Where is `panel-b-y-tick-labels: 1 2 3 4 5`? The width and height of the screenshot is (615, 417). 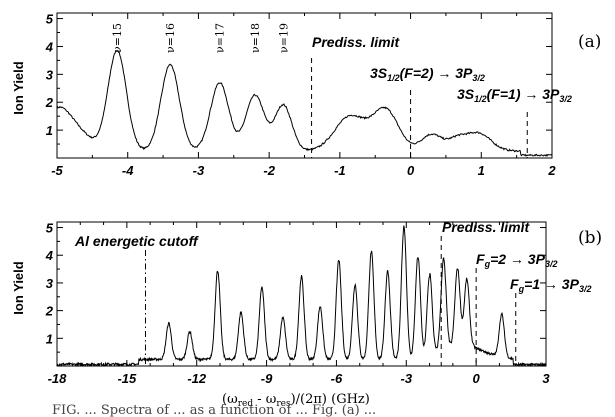 panel-b-y-tick-labels: 1 2 3 4 5 is located at coordinates (49, 284).